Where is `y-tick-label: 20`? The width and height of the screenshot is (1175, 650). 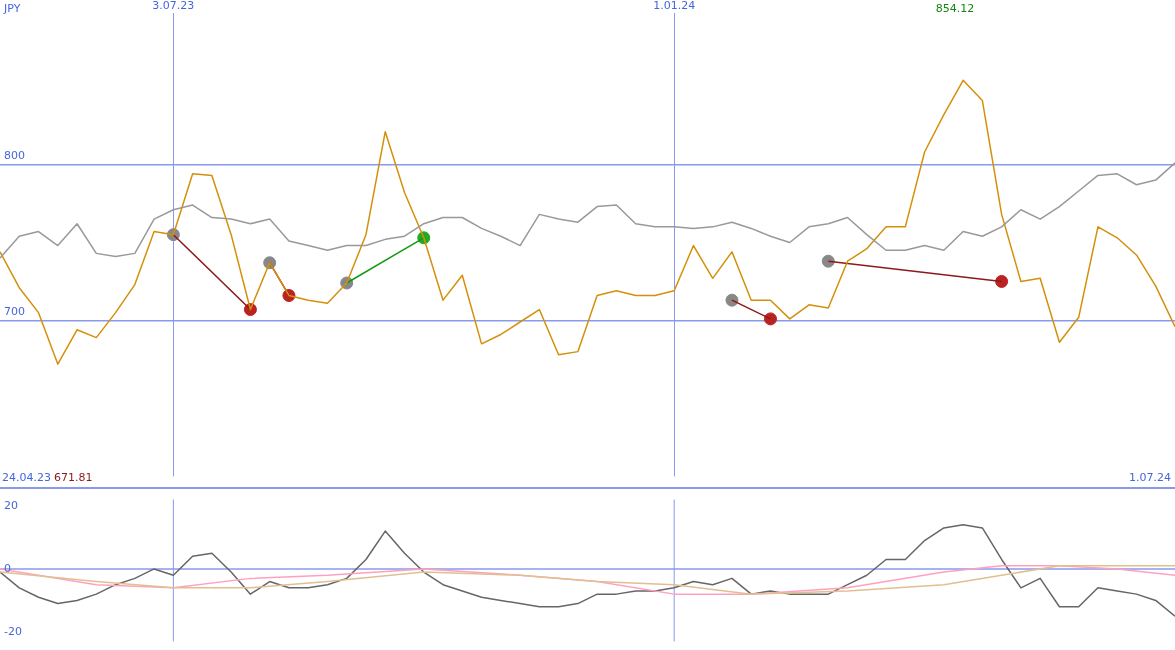
y-tick-label: 20 is located at coordinates (11, 505).